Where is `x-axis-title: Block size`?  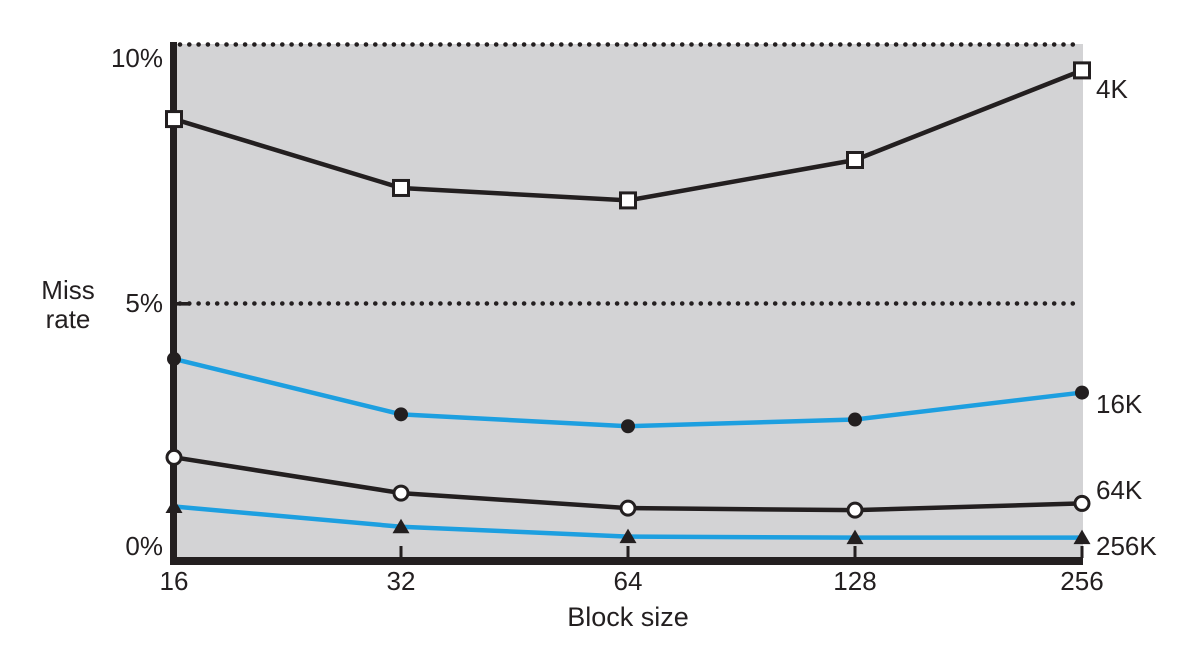 x-axis-title: Block size is located at coordinates (628, 617).